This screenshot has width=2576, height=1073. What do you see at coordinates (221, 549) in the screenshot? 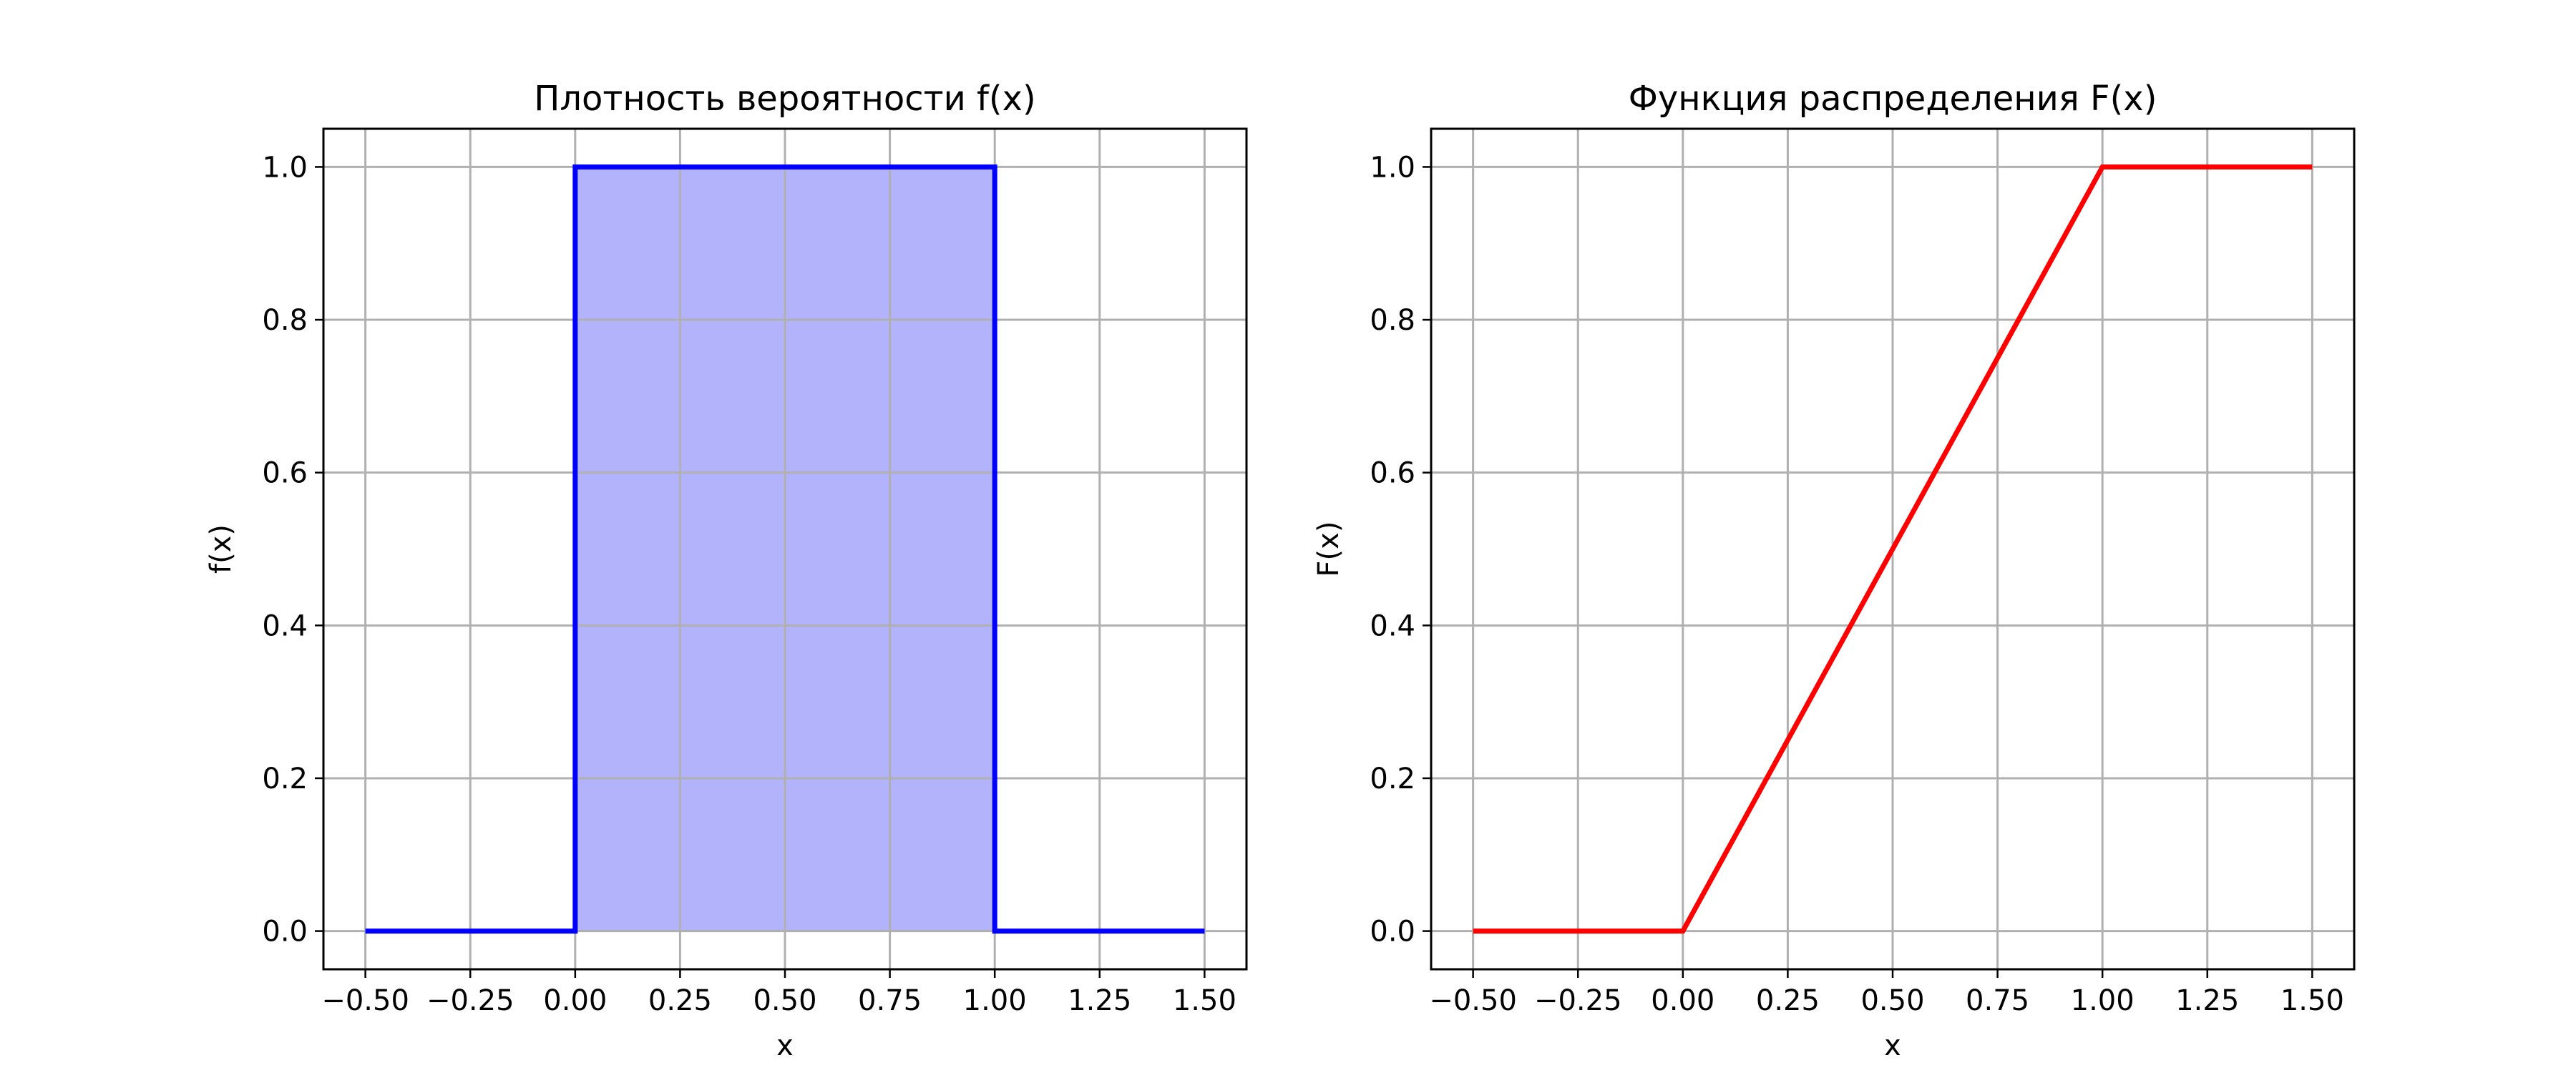
I see `y-axis-label-density: f(x)` at bounding box center [221, 549].